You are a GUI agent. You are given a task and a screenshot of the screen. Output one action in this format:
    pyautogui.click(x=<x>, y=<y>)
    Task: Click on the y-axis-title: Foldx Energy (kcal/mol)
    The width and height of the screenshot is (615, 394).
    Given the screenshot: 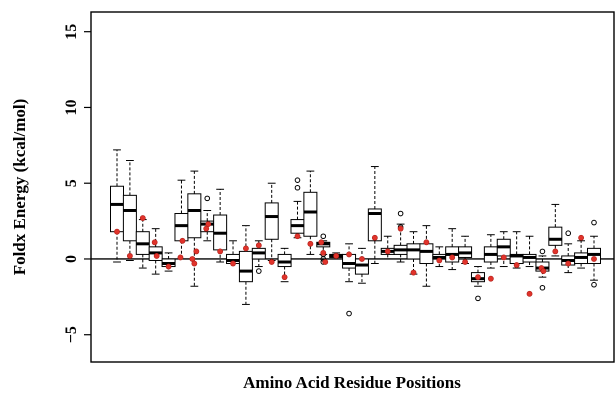 What is the action you would take?
    pyautogui.click(x=19, y=187)
    